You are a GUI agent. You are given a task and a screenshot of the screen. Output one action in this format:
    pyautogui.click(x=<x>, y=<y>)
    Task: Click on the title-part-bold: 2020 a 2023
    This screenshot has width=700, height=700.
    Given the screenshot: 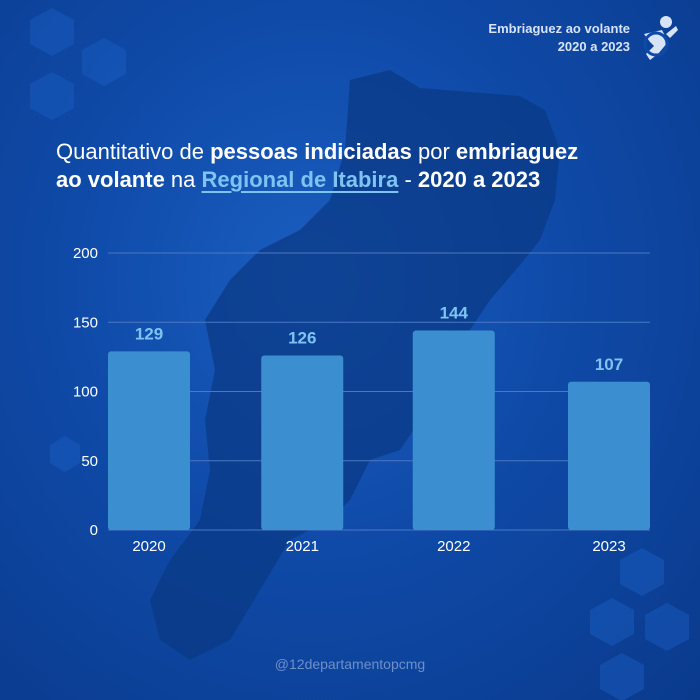 What is the action you would take?
    pyautogui.click(x=479, y=179)
    